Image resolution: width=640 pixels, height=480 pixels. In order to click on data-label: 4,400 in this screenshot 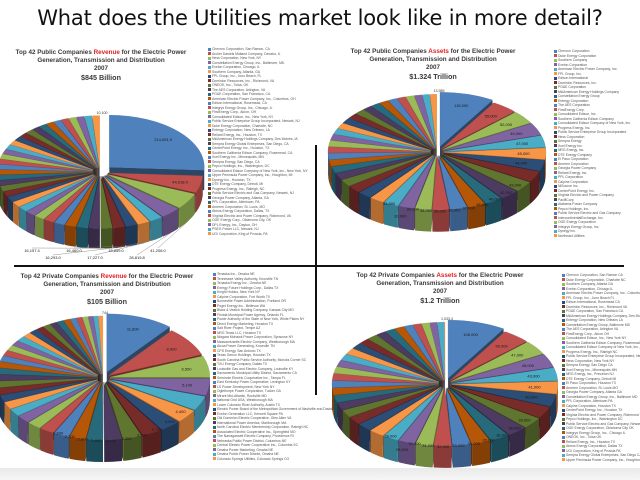, I will do `click(181, 411)`.